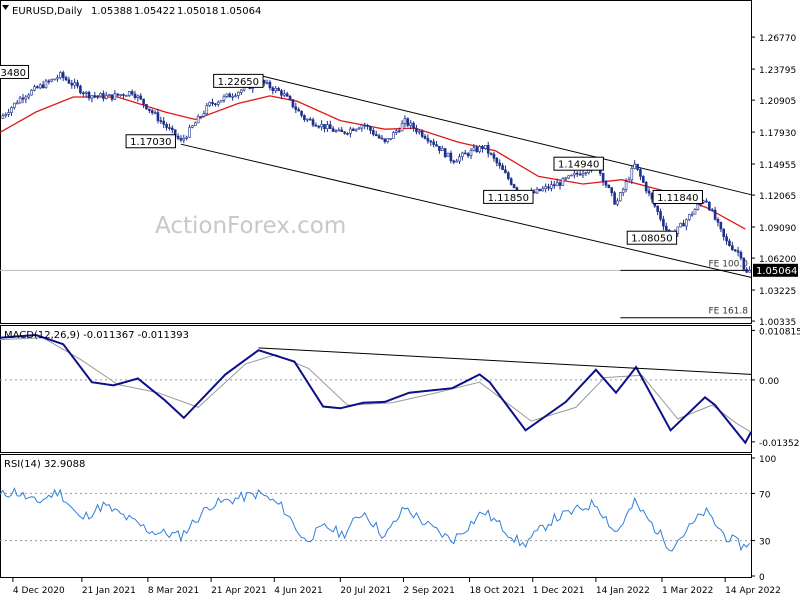 The width and height of the screenshot is (800, 600). What do you see at coordinates (677, 196) in the screenshot?
I see `level-label-box` at bounding box center [677, 196].